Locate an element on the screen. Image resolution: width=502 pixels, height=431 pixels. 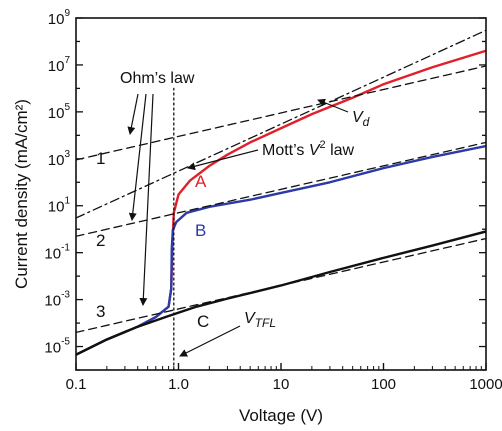
x-tick-label: 1000 is located at coordinates (485, 384).